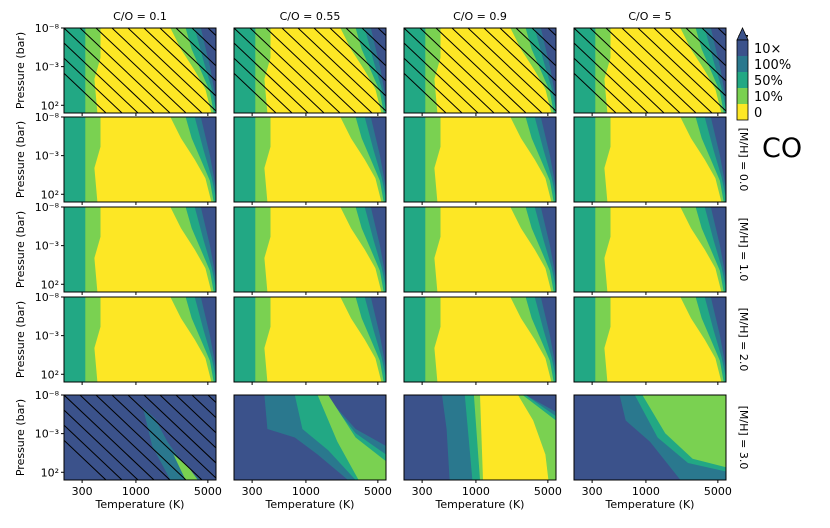 Image resolution: width=830 pixels, height=528 pixels. What do you see at coordinates (126, 248) in the screenshot?
I see `panel-mh_1-co01: 10⁻⁸ 10⁻³ 10²` at bounding box center [126, 248].